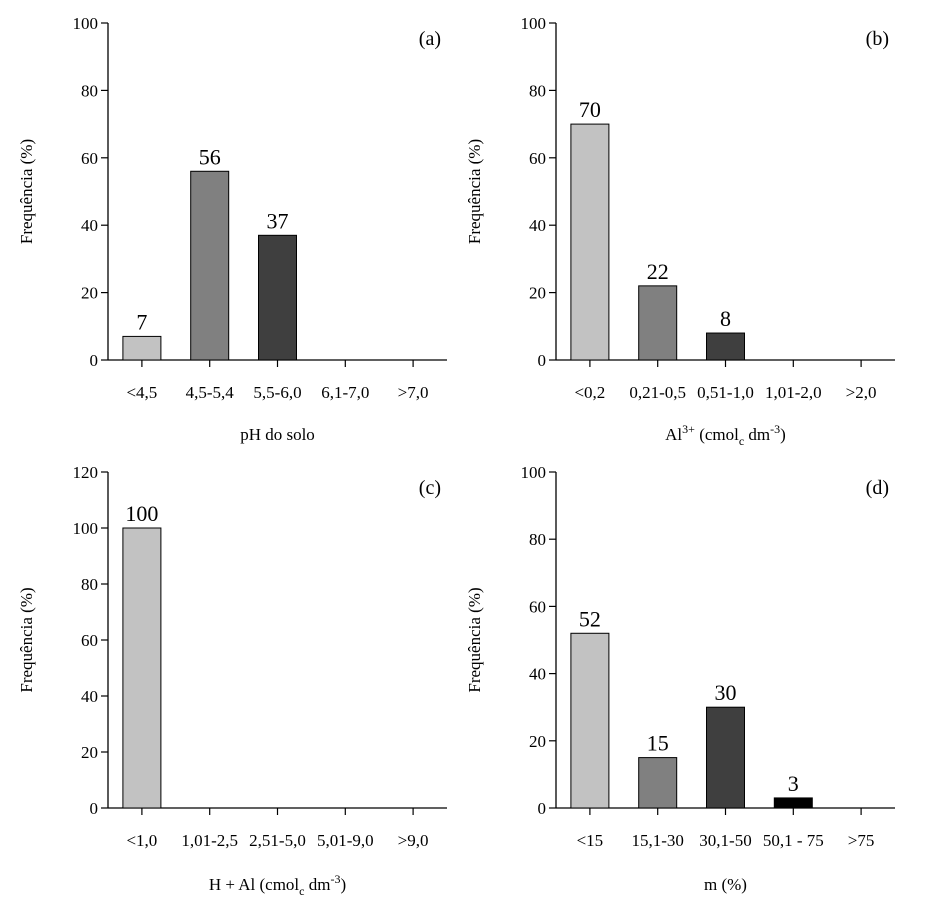  I want to click on x-tick-label: 1,01-2,5, so click(209, 840).